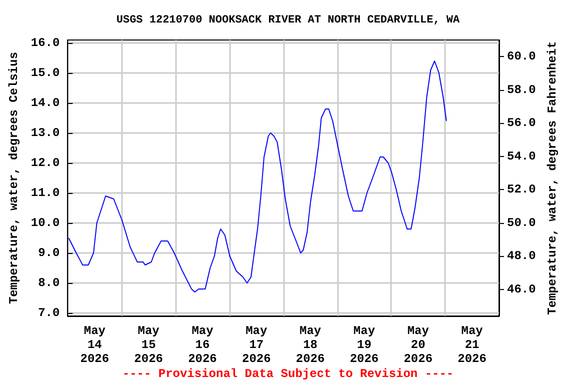  What do you see at coordinates (472, 345) in the screenshot?
I see `x-tick-label: May 21 2026` at bounding box center [472, 345].